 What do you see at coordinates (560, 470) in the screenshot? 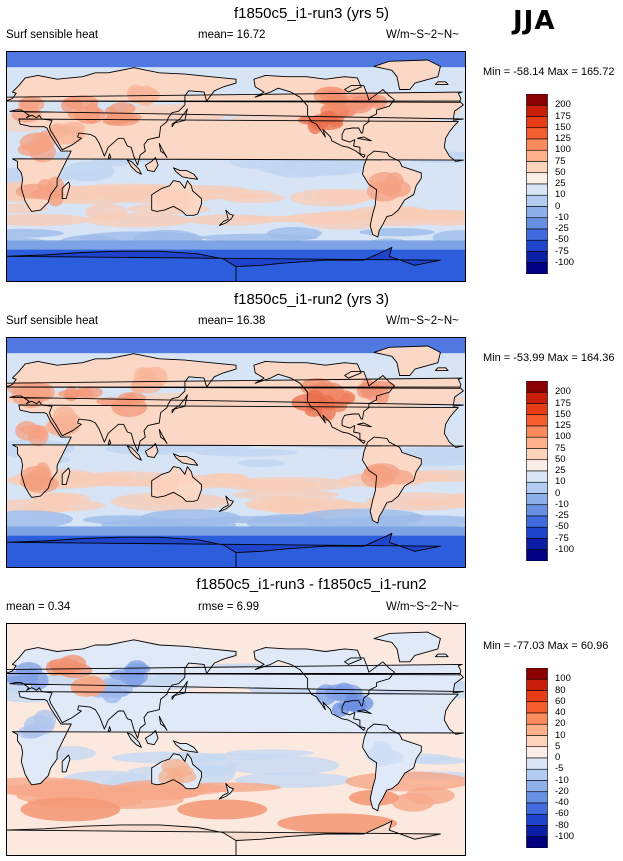
I see `colorbar-tick-label: 25` at bounding box center [560, 470].